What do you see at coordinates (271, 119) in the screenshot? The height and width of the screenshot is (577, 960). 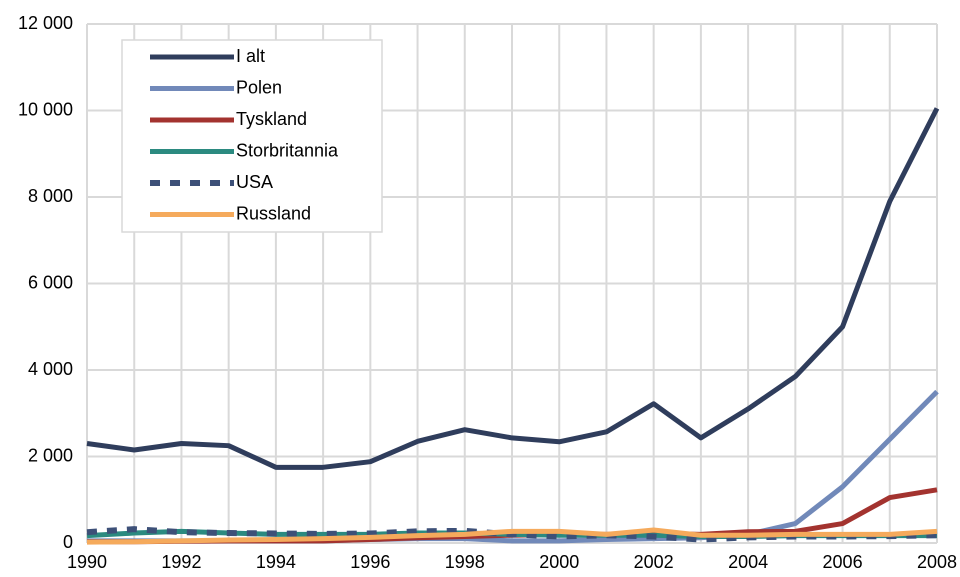 I see `legend-label: Tyskland` at bounding box center [271, 119].